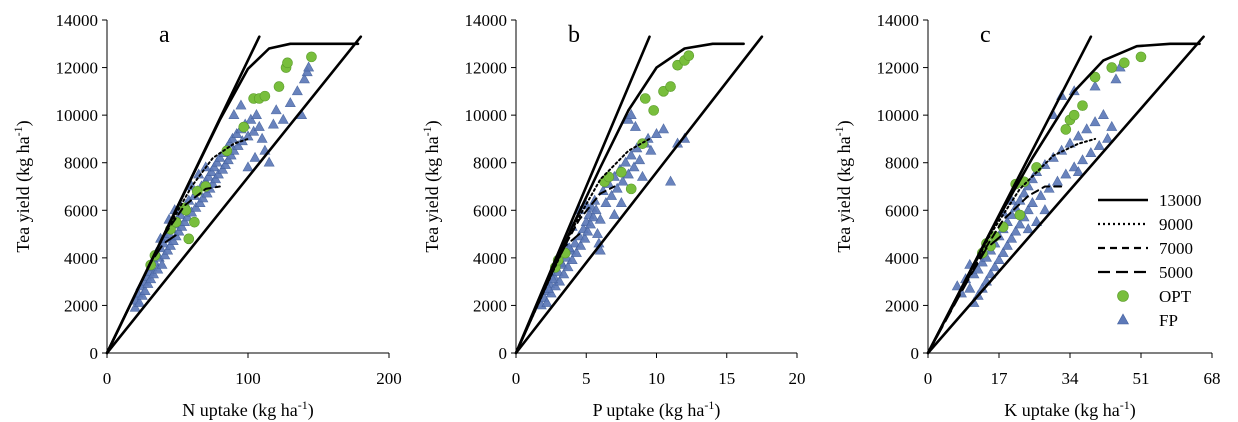 This screenshot has width=1238, height=422. Describe the element at coordinates (726, 378) in the screenshot. I see `x-tick-label: 15` at that location.